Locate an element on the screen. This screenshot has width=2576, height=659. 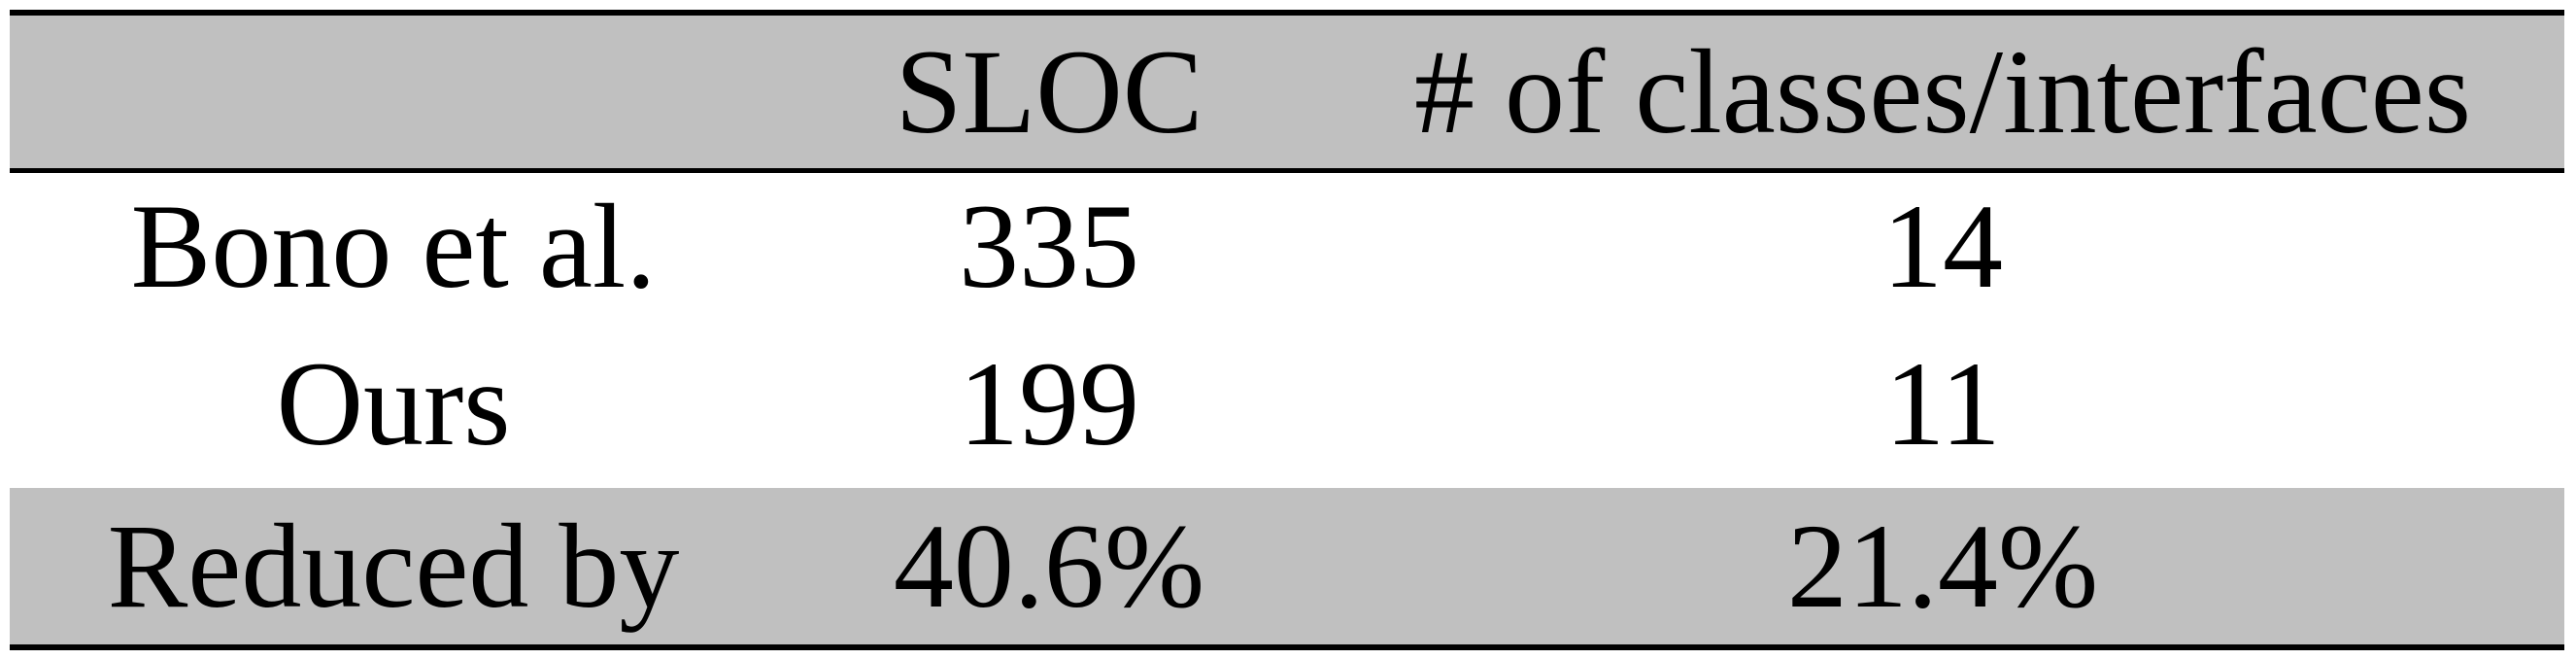
row-label-cell: Ours is located at coordinates (393, 403).